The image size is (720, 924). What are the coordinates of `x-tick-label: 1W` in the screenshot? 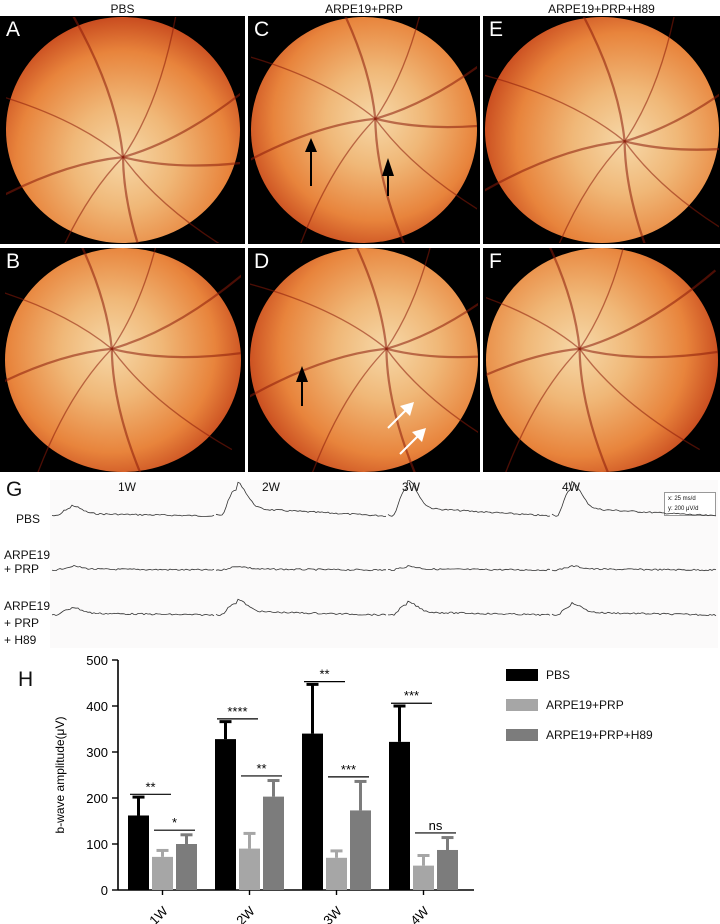 It's located at (158, 913).